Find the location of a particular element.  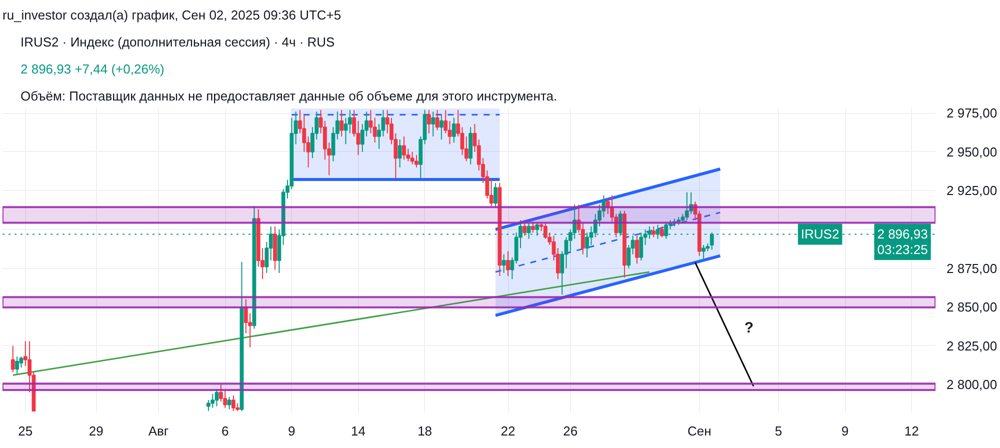

y-tick-label: 2 950,00 is located at coordinates (972, 152).